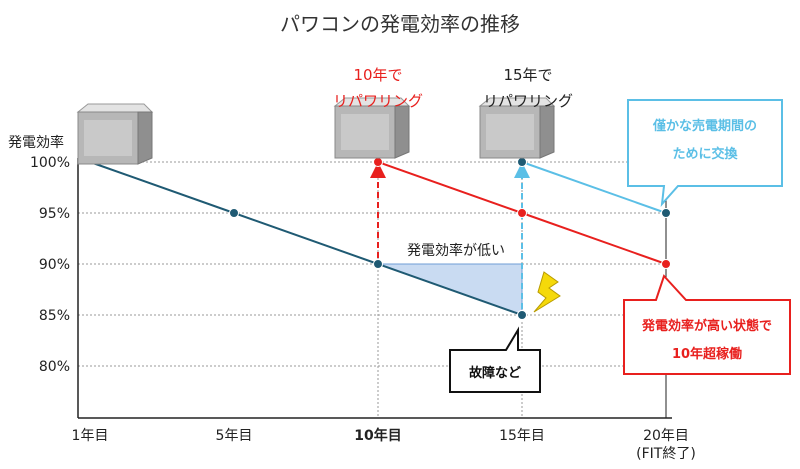 The height and width of the screenshot is (469, 800). What do you see at coordinates (377, 435) in the screenshot?
I see `x-tick-label: 10年目` at bounding box center [377, 435].